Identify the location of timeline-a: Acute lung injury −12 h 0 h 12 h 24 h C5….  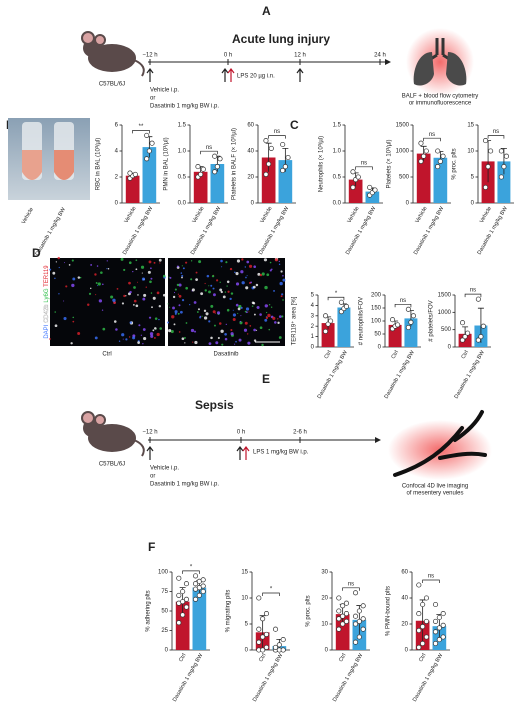
(279, 69).